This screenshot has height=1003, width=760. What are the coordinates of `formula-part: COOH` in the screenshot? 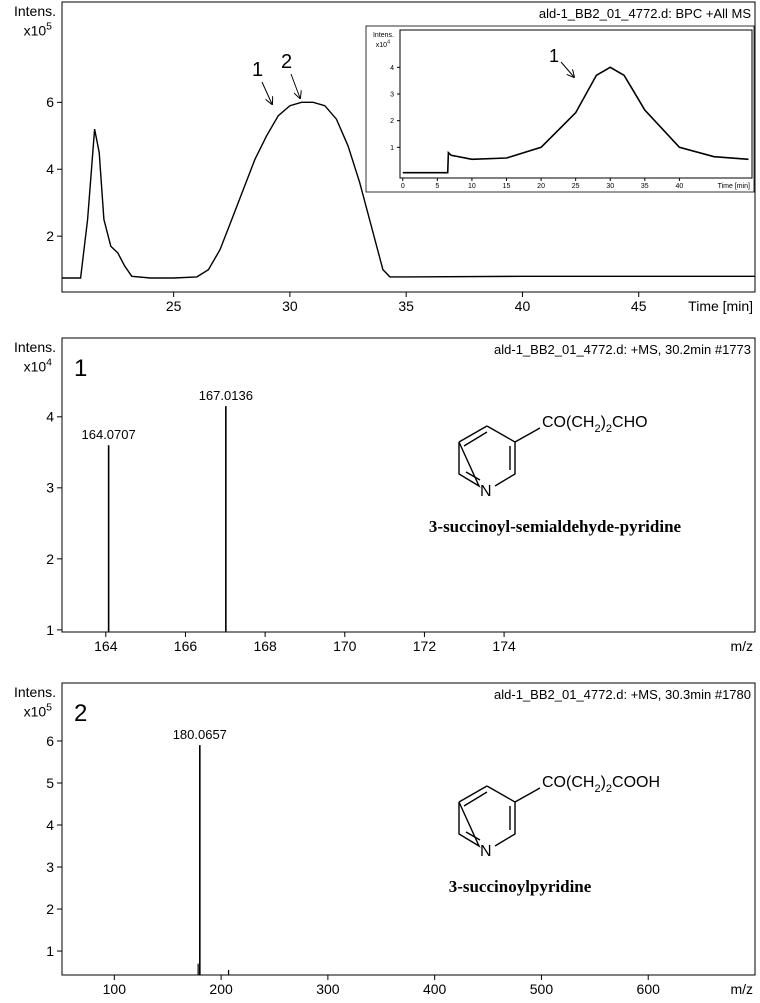 It's located at (636, 782).